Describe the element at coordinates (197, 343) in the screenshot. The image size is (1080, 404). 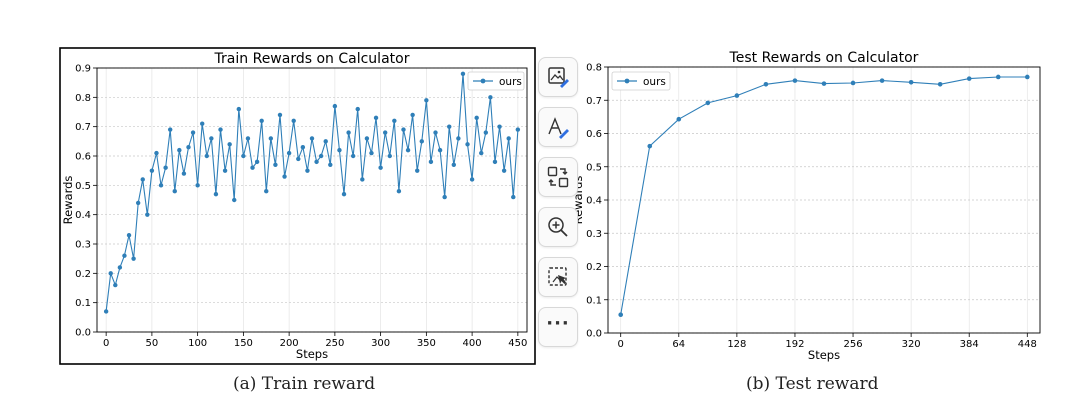
I see `x-tick-label: 100` at that location.